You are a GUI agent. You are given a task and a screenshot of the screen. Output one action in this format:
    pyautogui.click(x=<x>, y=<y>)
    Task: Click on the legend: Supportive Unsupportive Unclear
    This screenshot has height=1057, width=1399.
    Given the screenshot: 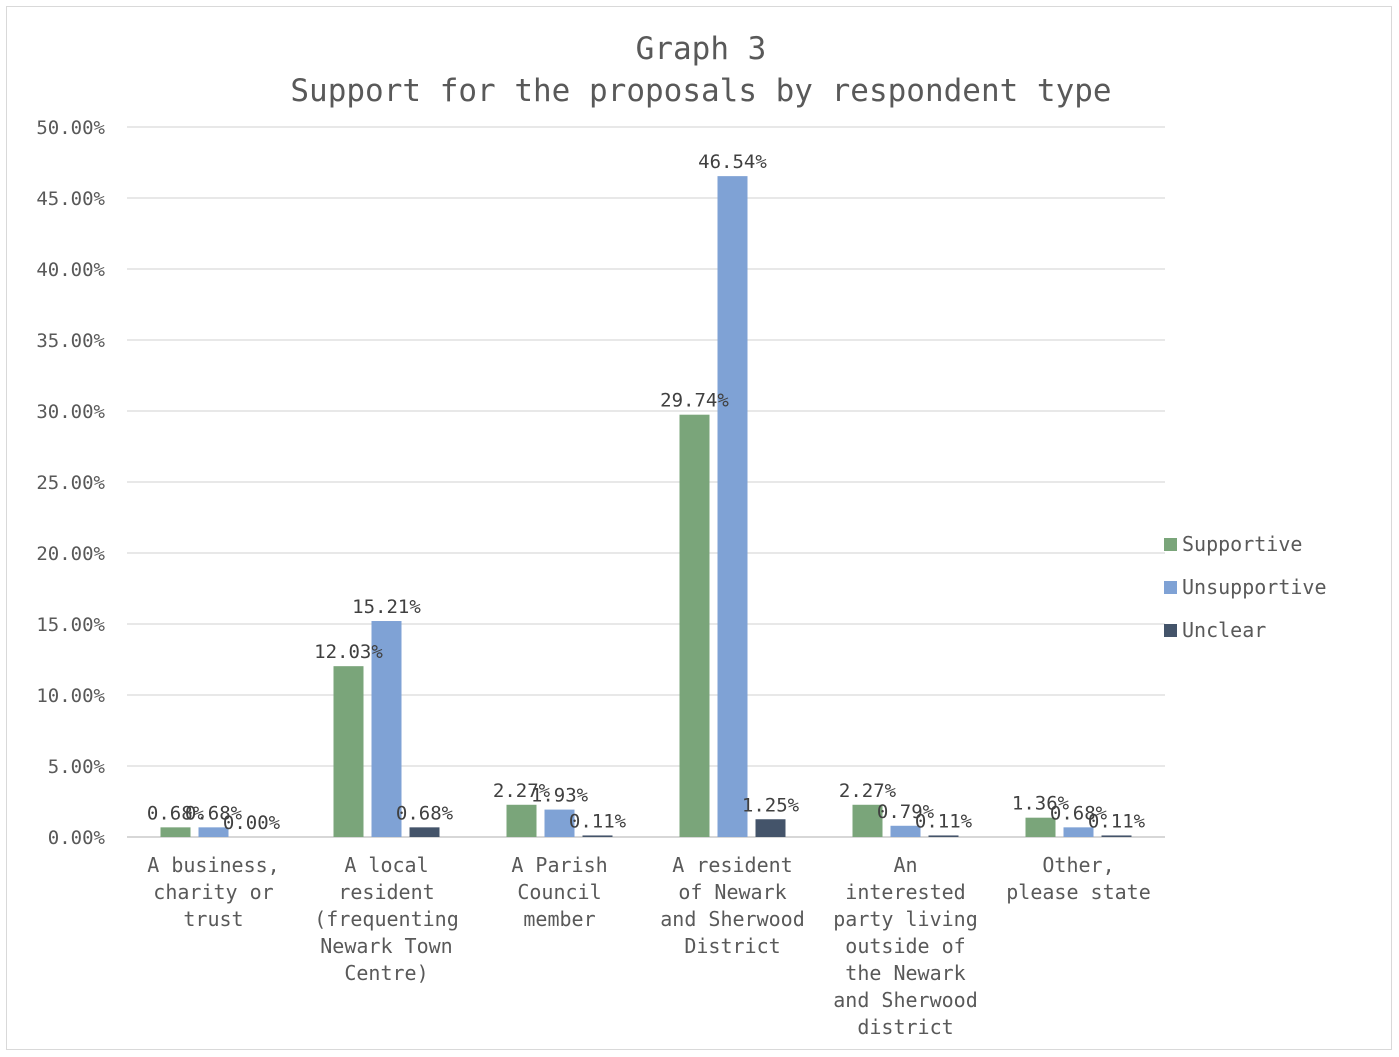 What is the action you would take?
    pyautogui.click(x=1245, y=587)
    